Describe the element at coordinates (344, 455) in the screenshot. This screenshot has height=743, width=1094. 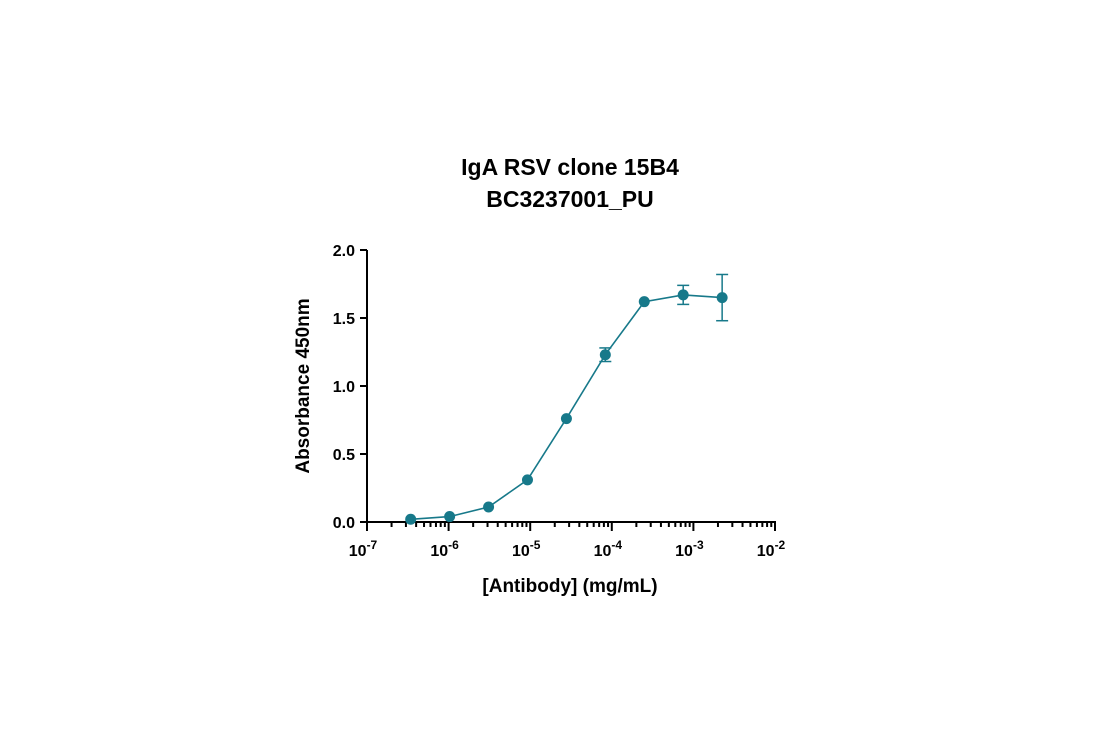
I see `y-tick-label: 0.5` at that location.